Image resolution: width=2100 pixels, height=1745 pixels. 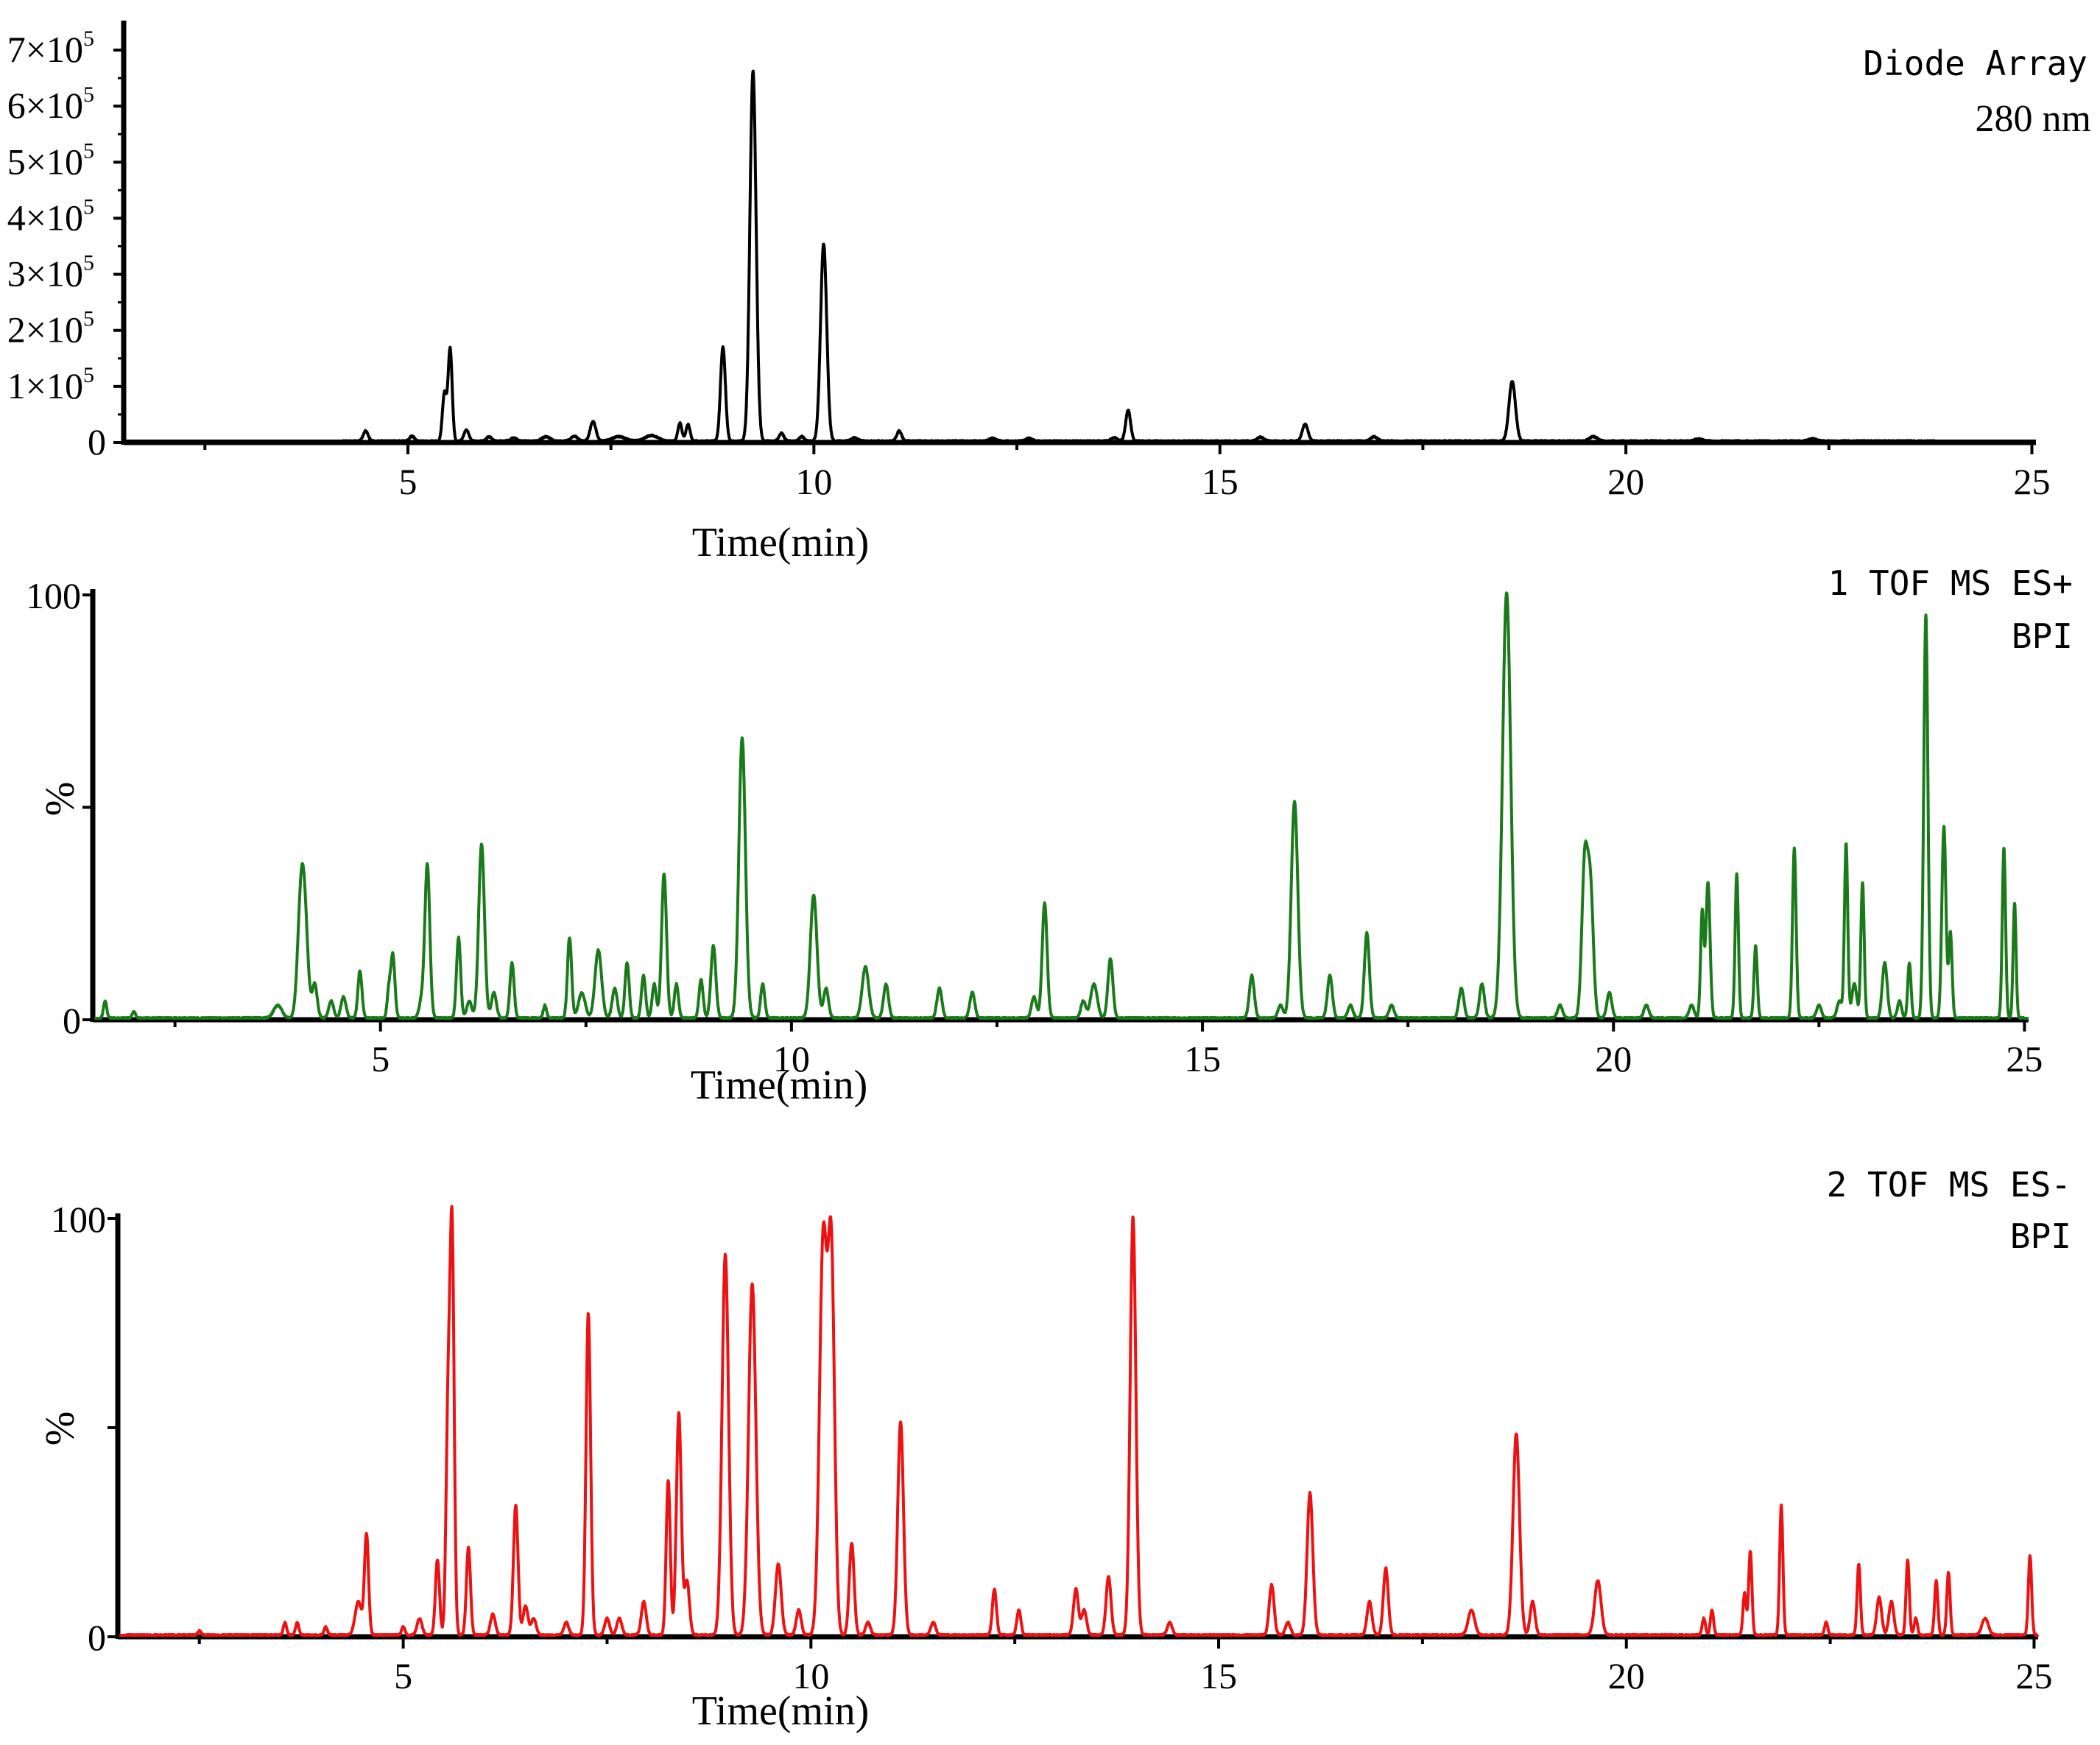 I want to click on legend-label: 280 nm, so click(x=2033, y=119).